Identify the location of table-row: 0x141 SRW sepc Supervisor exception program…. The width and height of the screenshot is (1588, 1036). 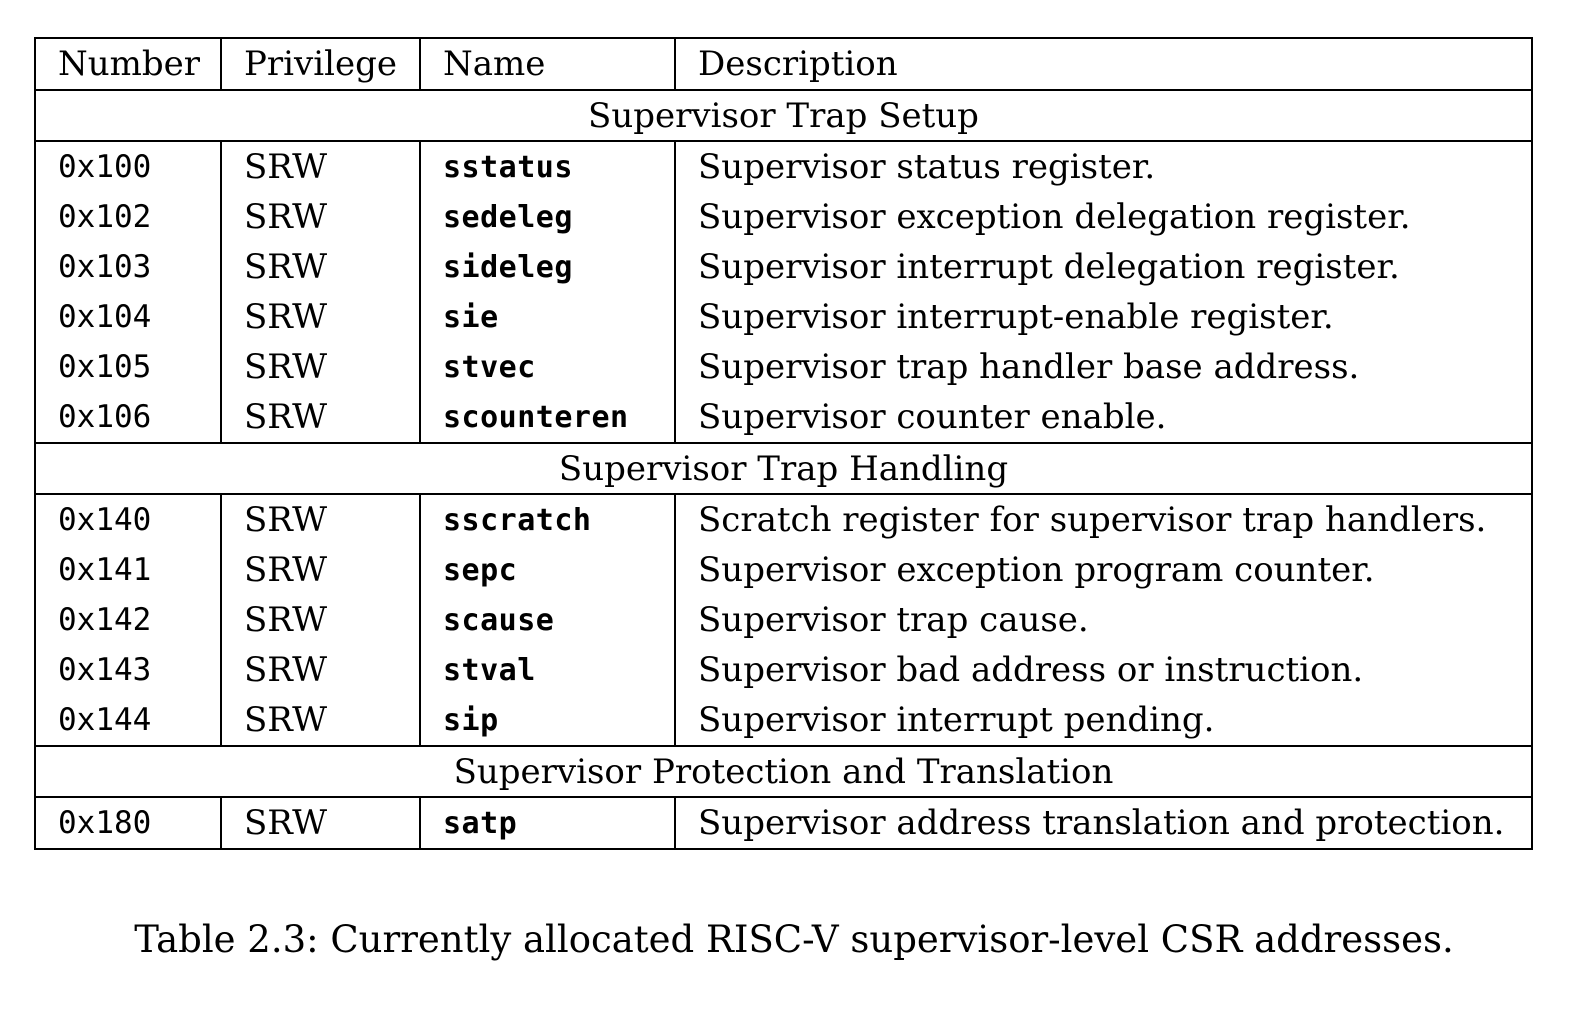
(783, 570).